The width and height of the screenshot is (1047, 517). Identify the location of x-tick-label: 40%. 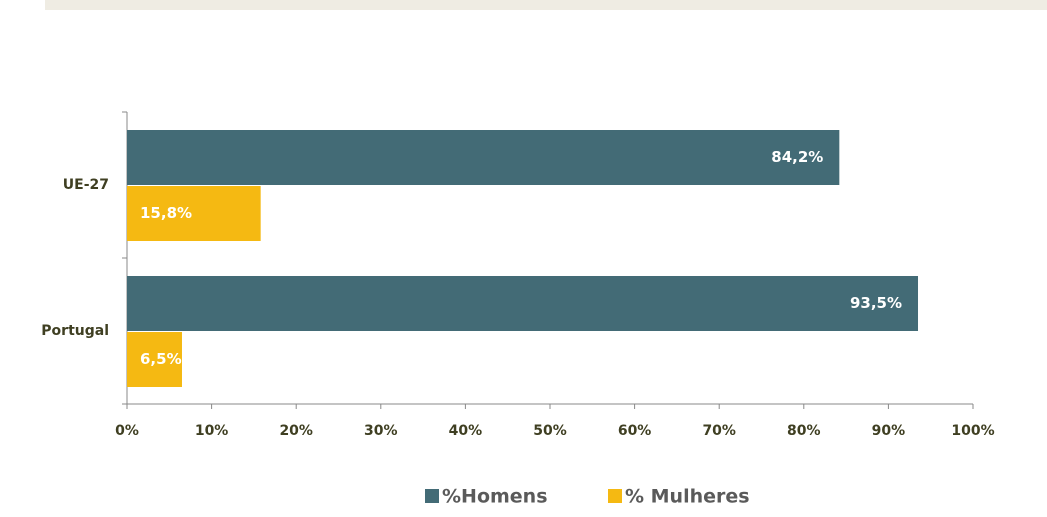
(466, 431).